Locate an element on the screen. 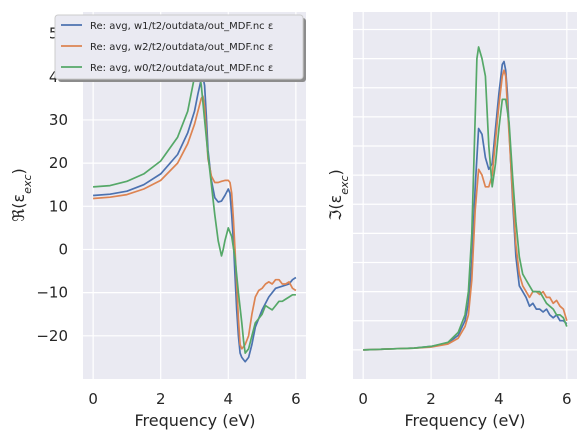  y-tick-label: 30 is located at coordinates (58, 120).